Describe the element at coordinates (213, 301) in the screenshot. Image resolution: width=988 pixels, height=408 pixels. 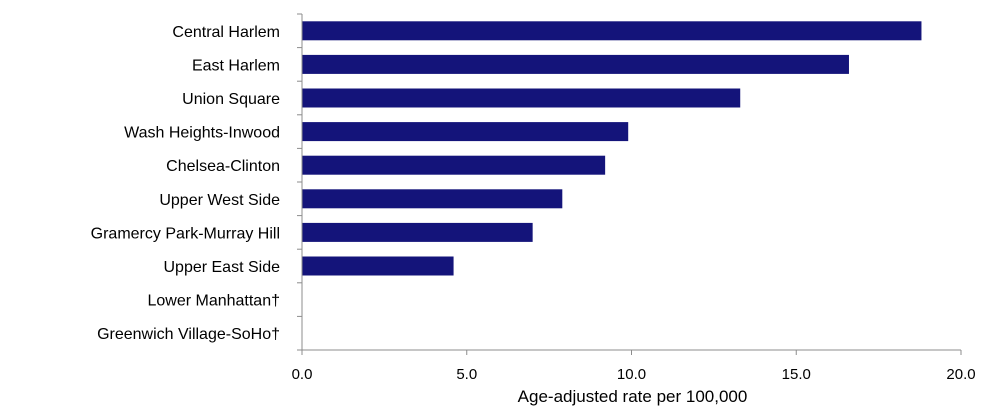
I see `category-label: Lower Manhattan†` at that location.